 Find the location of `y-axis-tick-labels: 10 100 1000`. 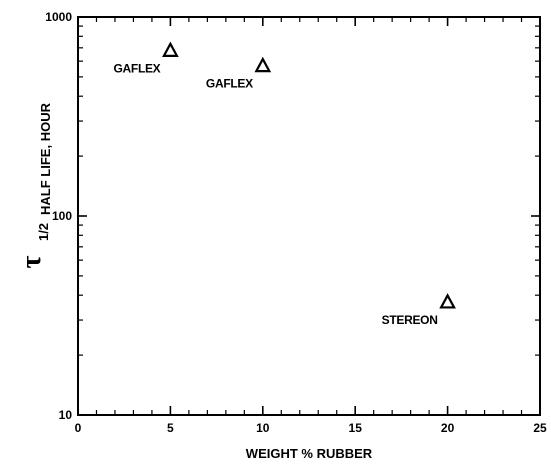

y-axis-tick-labels: 10 100 1000 is located at coordinates (58, 216).